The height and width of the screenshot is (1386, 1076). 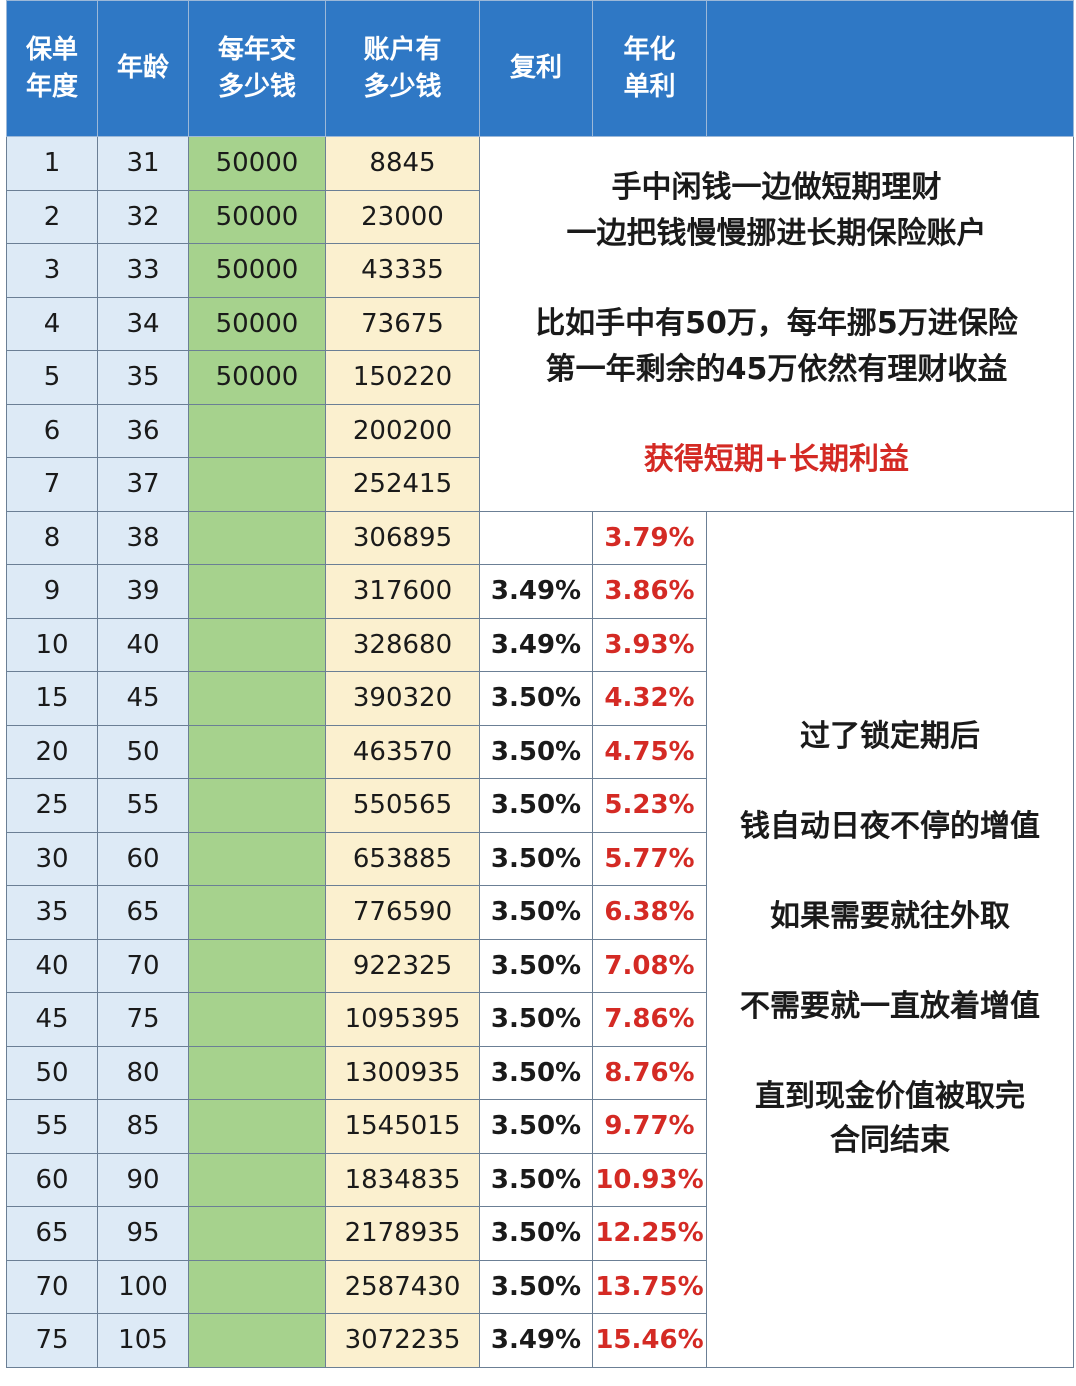 What do you see at coordinates (143, 644) in the screenshot?
I see `cell-age: 40` at bounding box center [143, 644].